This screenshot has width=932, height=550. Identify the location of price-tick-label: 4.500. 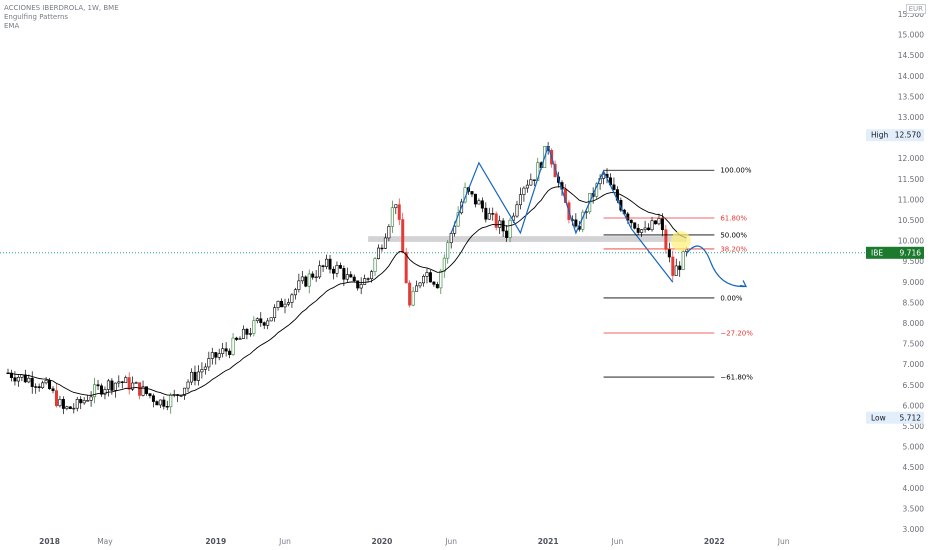
(914, 467).